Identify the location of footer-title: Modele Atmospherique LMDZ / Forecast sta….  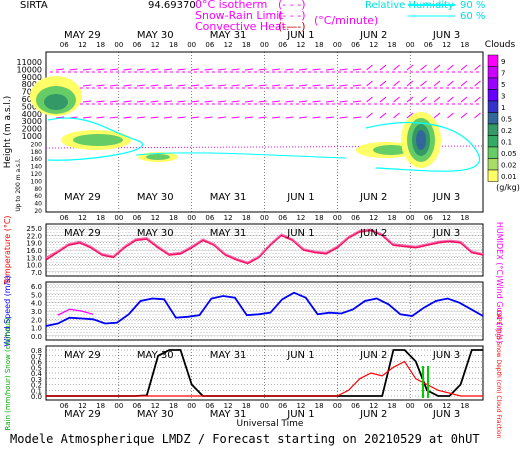
(245, 439).